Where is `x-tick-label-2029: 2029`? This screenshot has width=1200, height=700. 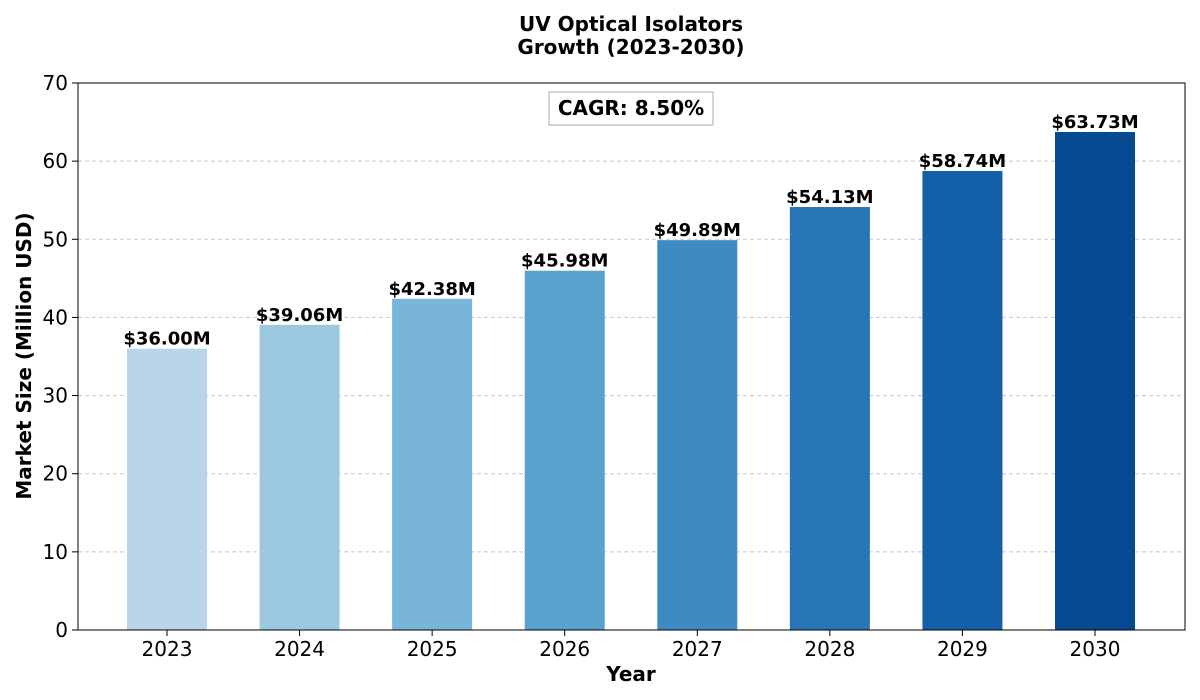
x-tick-label-2029: 2029 is located at coordinates (962, 649).